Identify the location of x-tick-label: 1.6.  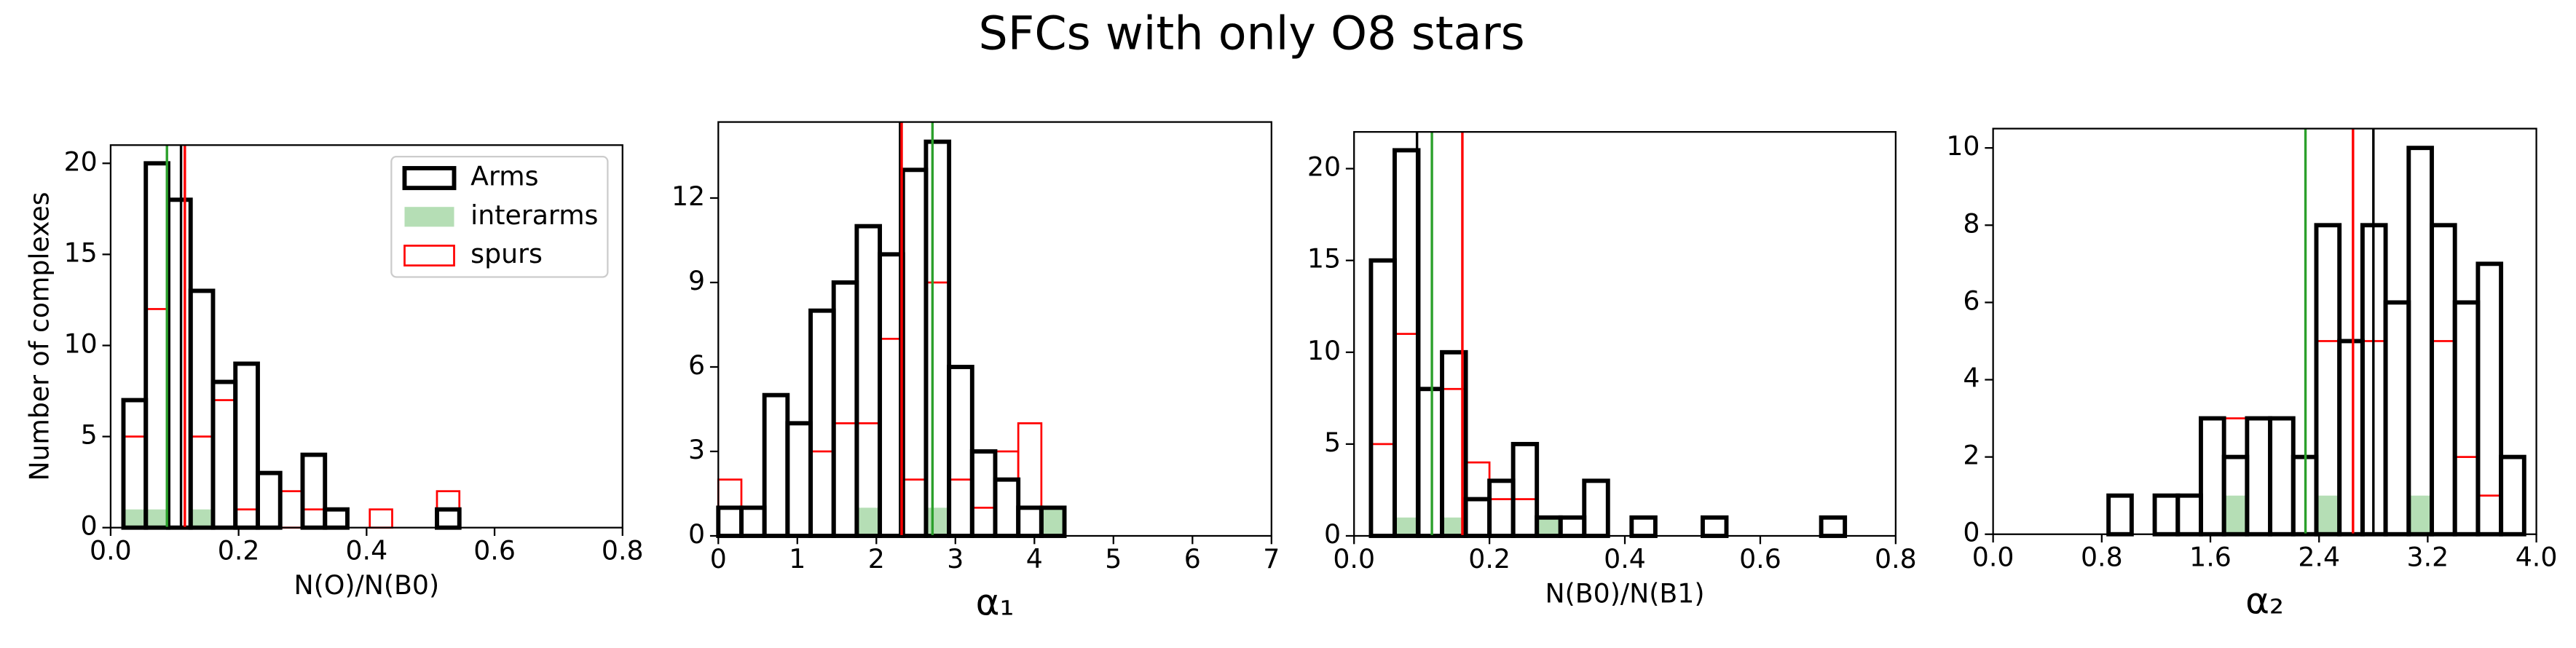
(2210, 558).